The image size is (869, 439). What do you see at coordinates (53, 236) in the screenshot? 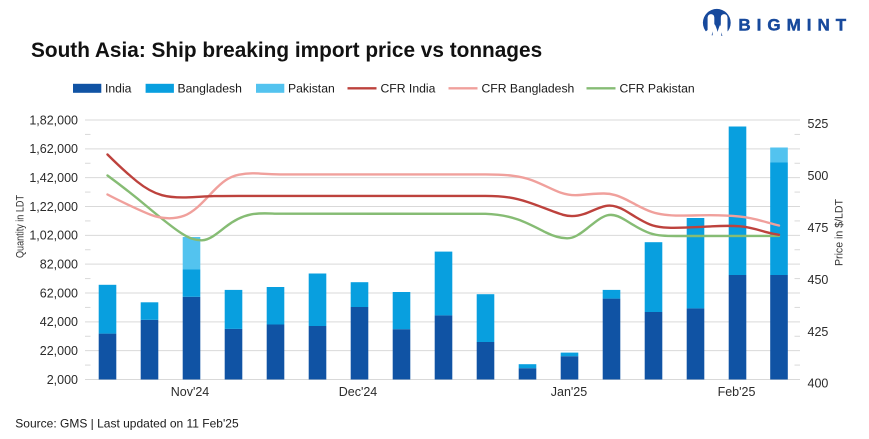
I see `svg-text: 1,02,000` at bounding box center [53, 236].